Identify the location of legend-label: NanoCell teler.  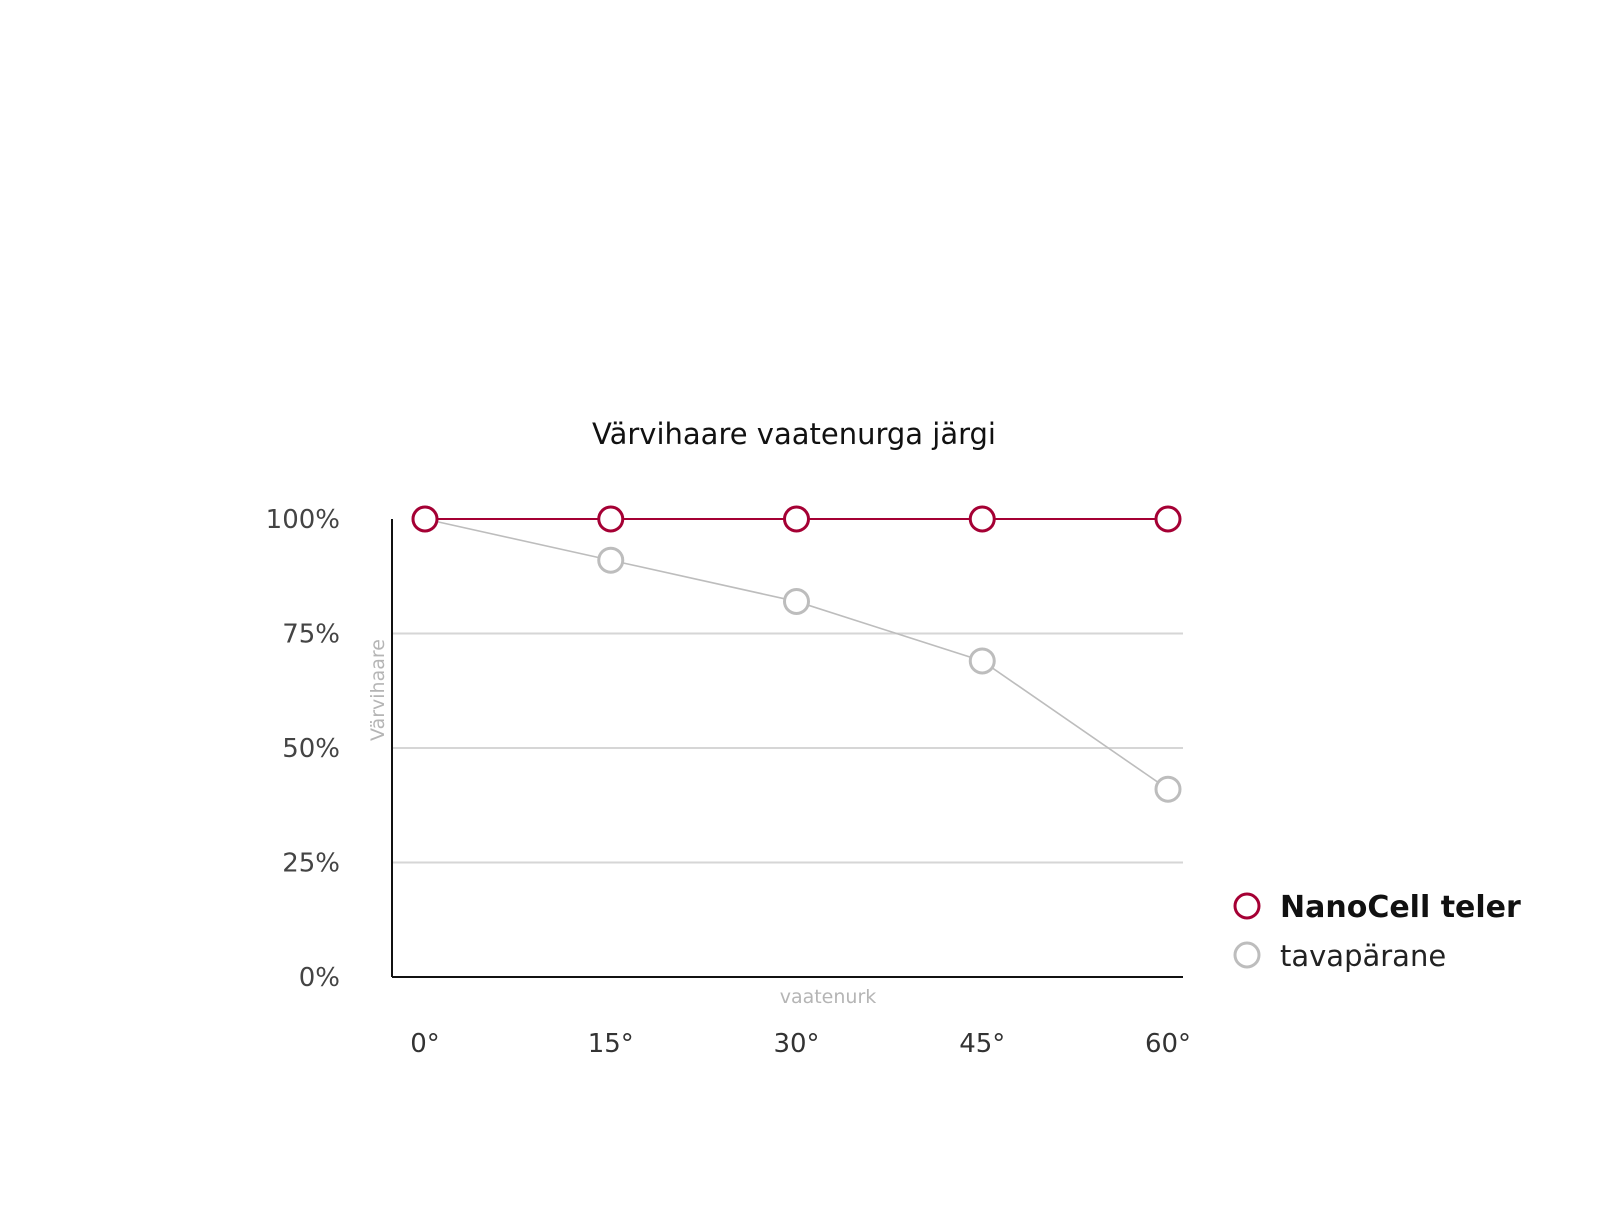
(1400, 907).